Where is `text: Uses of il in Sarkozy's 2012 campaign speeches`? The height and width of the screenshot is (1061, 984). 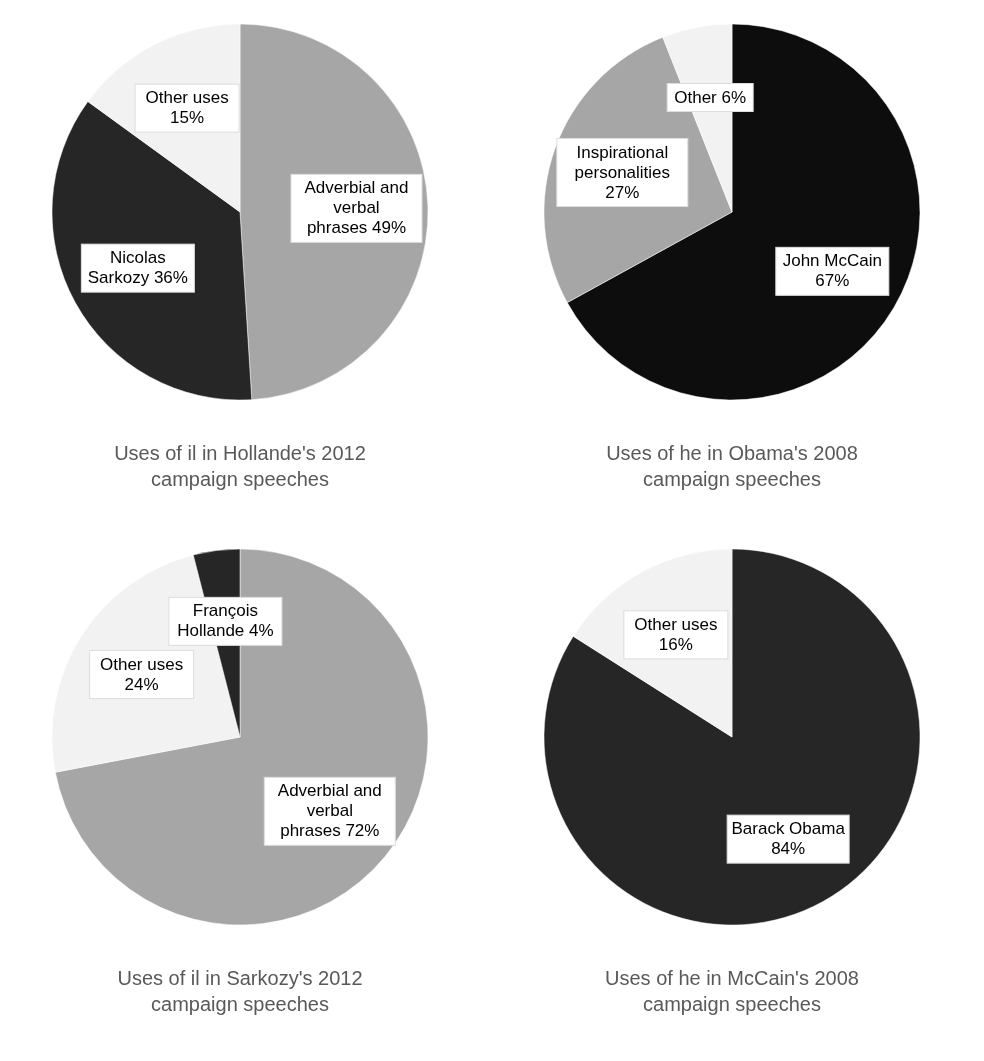 text: Uses of il in Sarkozy's 2012 campaign speeches is located at coordinates (240, 991).